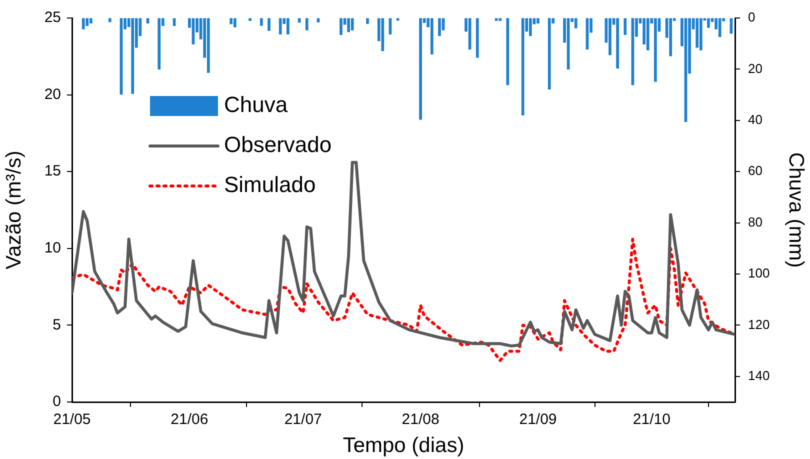 This screenshot has height=459, width=810. What do you see at coordinates (752, 17) in the screenshot?
I see `y2-tick-label: 0` at bounding box center [752, 17].